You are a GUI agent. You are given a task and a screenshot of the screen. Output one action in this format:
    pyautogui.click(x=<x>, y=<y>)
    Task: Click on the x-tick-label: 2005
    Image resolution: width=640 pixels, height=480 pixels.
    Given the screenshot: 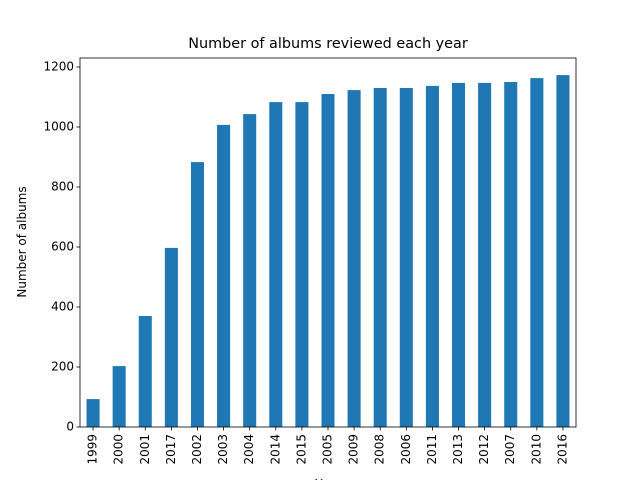 What is the action you would take?
    pyautogui.click(x=328, y=449)
    